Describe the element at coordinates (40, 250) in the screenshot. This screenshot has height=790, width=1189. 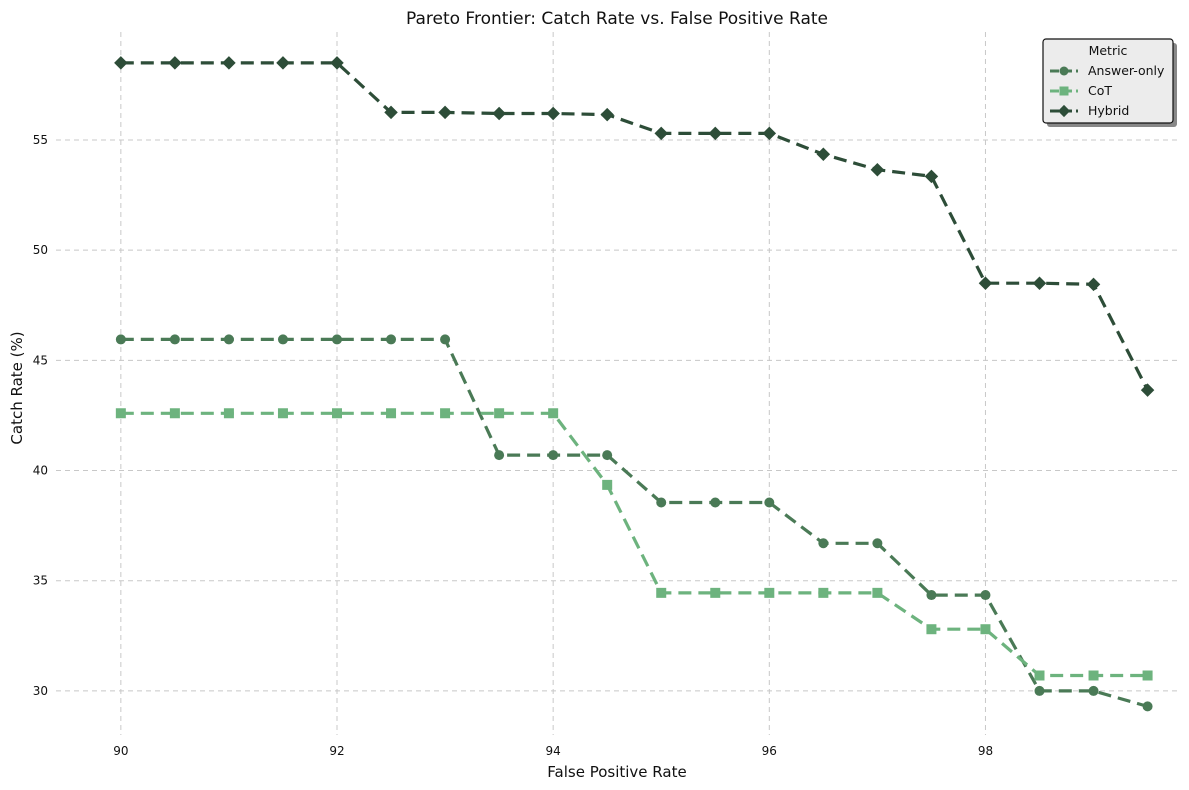
I see `y-tick-label: 50` at that location.